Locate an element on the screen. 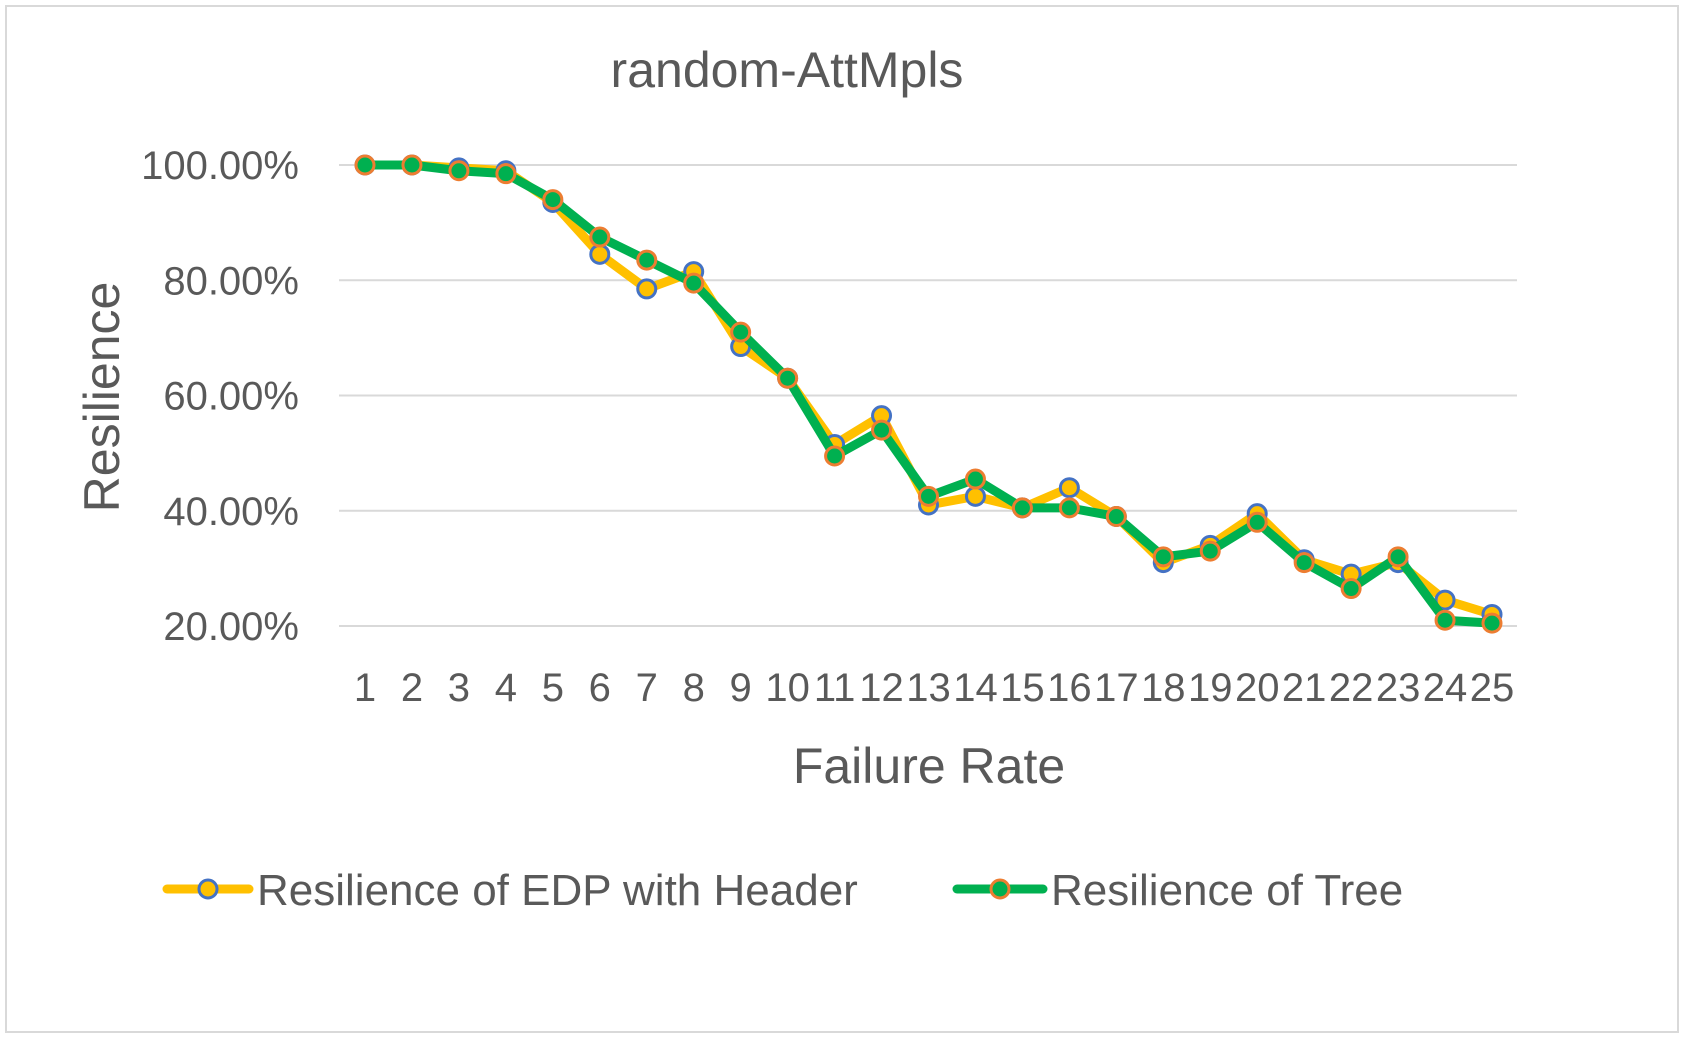  x-tick-label: 11 is located at coordinates (835, 688).